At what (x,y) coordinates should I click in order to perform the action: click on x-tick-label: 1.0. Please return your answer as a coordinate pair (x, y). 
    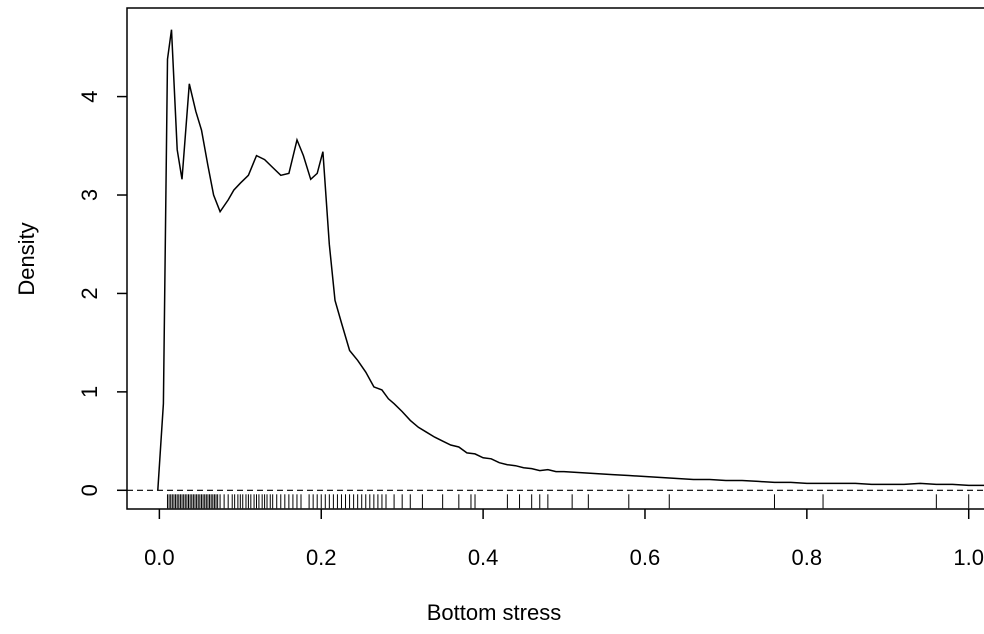
    Looking at the image, I should click on (968, 557).